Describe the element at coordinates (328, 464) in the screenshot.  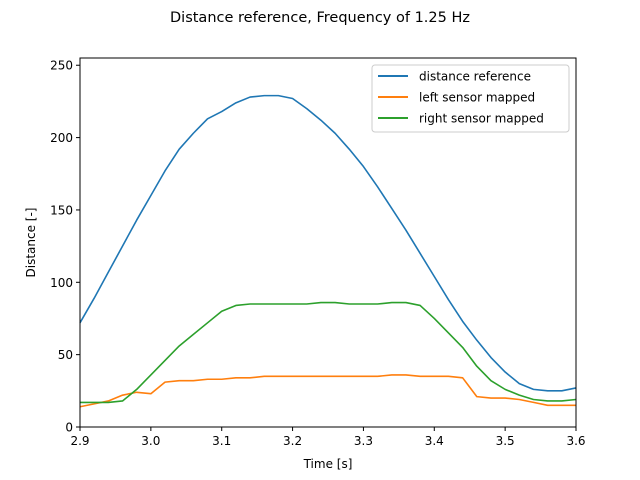
I see `x-axis-label: Time [s]` at that location.